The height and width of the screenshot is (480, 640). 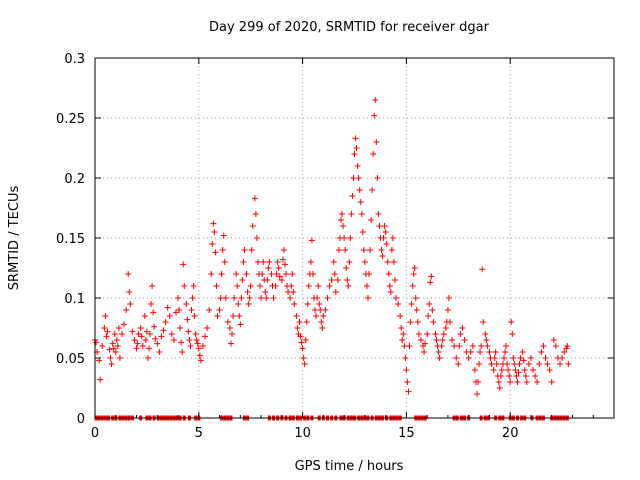 What do you see at coordinates (70, 239) in the screenshot?
I see `y-tick-label: 0.15` at bounding box center [70, 239].